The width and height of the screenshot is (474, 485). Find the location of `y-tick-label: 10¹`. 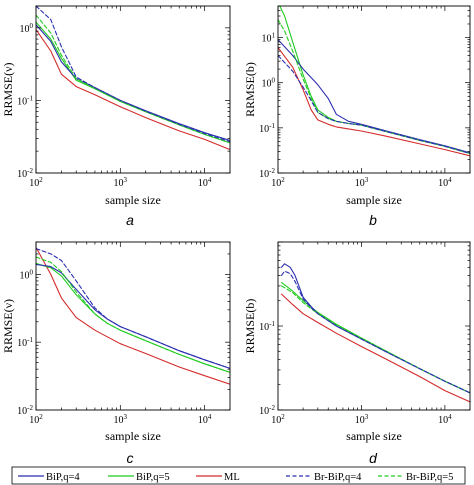

y-tick-label: 10¹ is located at coordinates (269, 38).